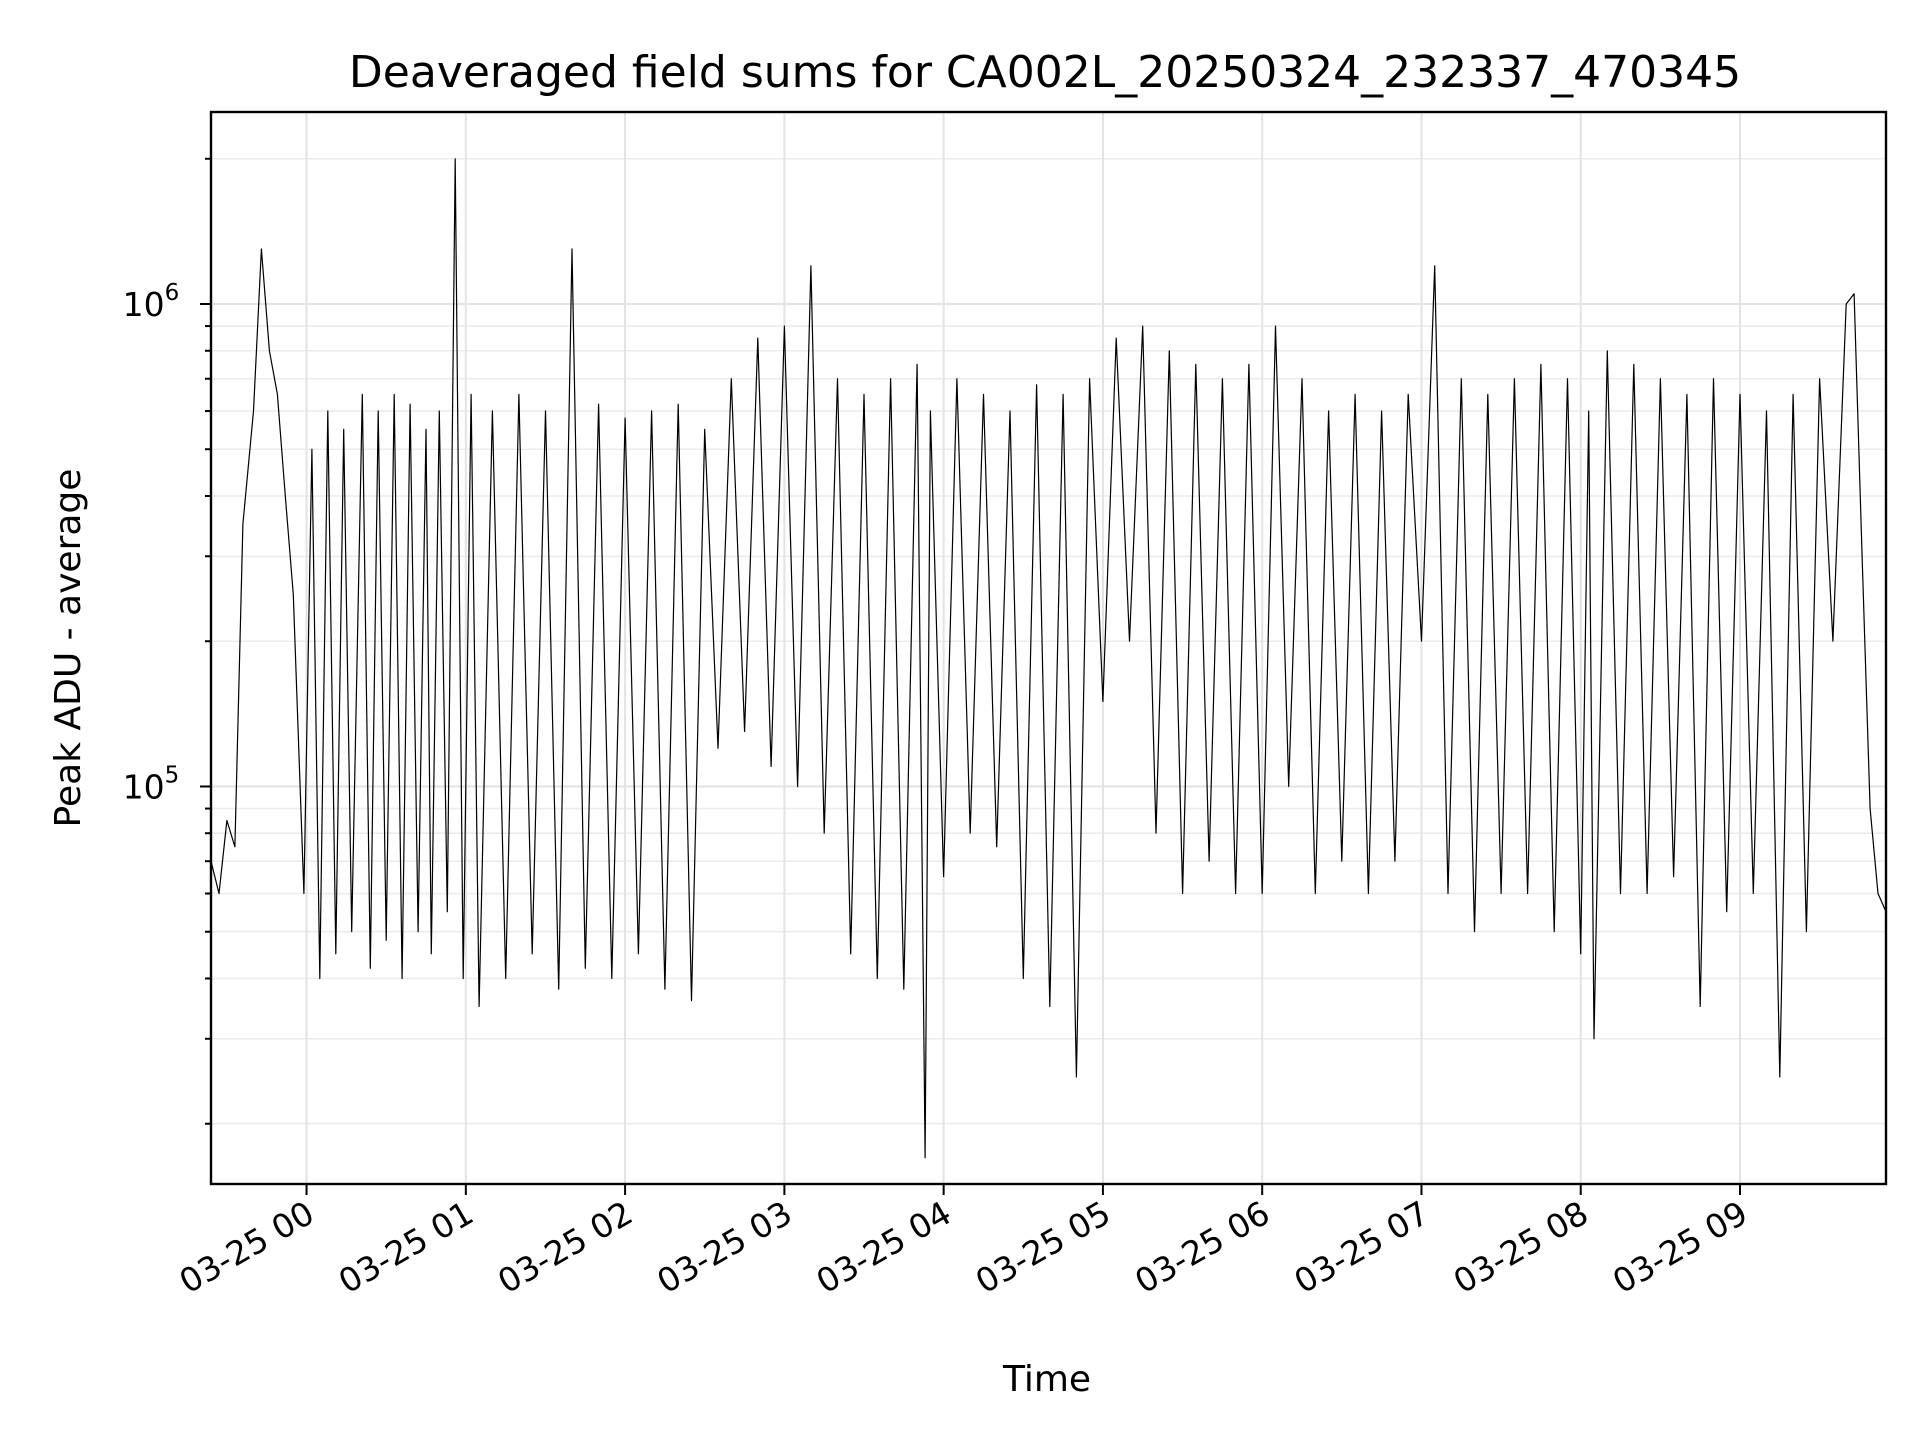 The width and height of the screenshot is (1920, 1440). Describe the element at coordinates (172, 293) in the screenshot. I see `y-tick-exponent: 6` at that location.